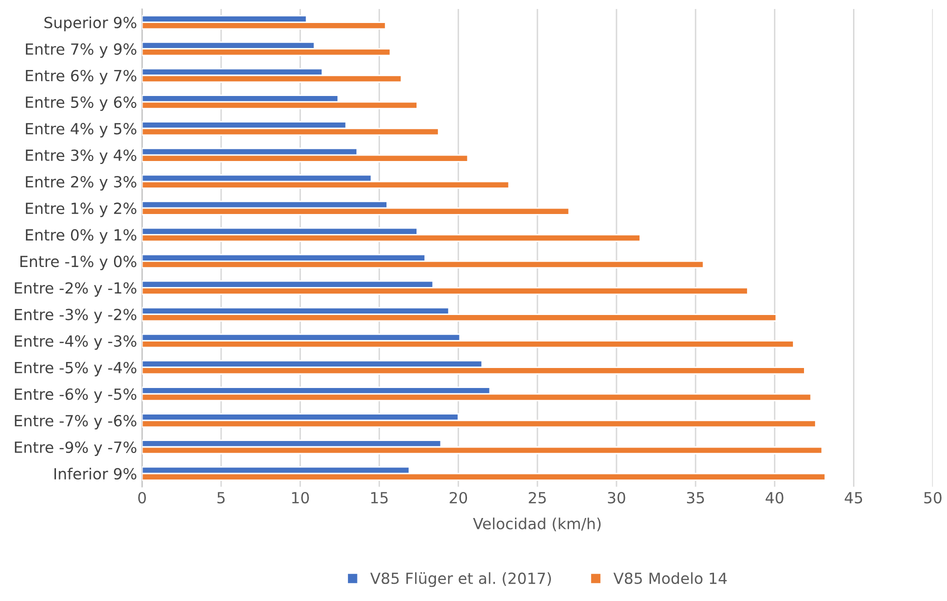 Image resolution: width=947 pixels, height=601 pixels. Describe the element at coordinates (81, 130) in the screenshot. I see `y-tick-label: Entre 4% y 5%` at that location.